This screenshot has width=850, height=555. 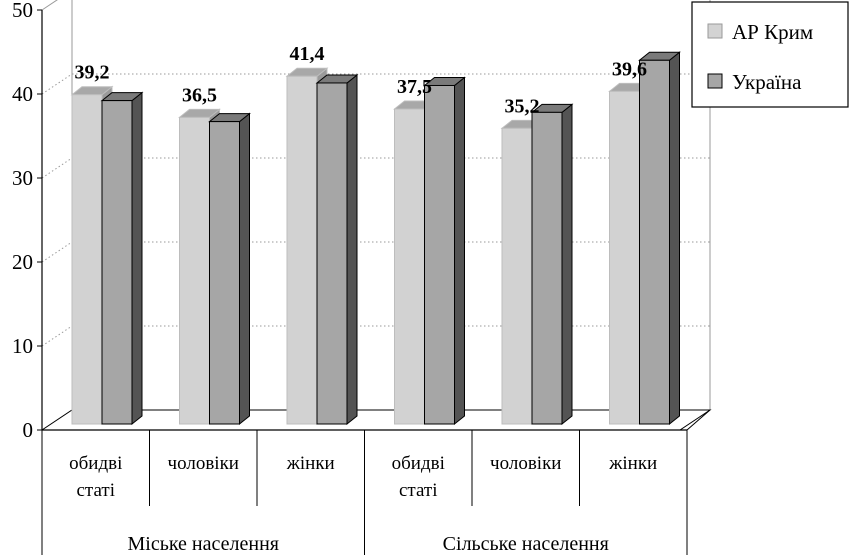 What do you see at coordinates (22, 178) in the screenshot?
I see `y-tick-label: 30` at bounding box center [22, 178].